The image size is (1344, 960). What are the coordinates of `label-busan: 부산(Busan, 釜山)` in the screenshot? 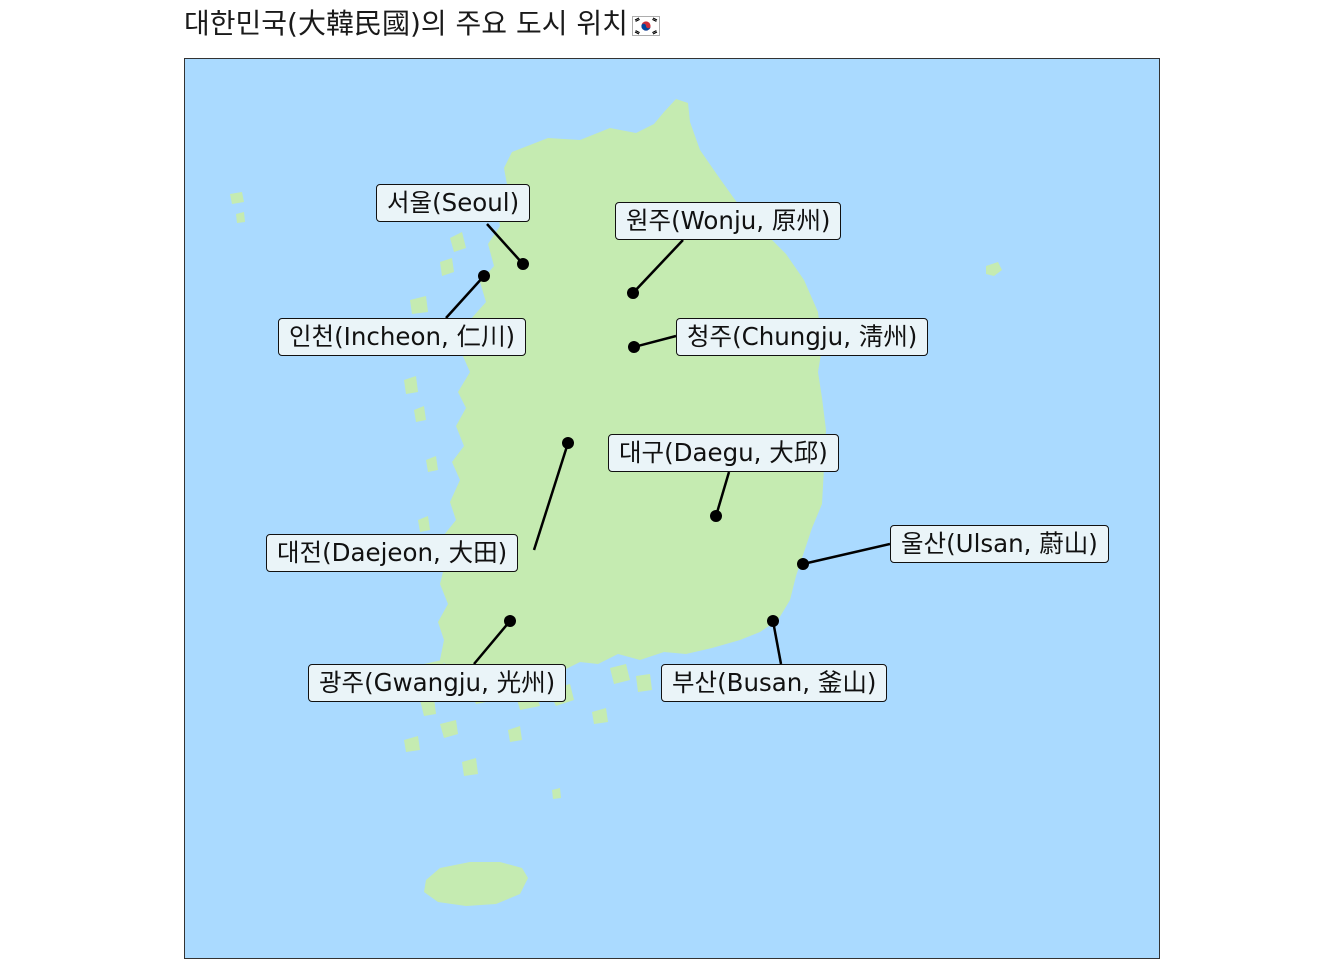 It's located at (774, 683).